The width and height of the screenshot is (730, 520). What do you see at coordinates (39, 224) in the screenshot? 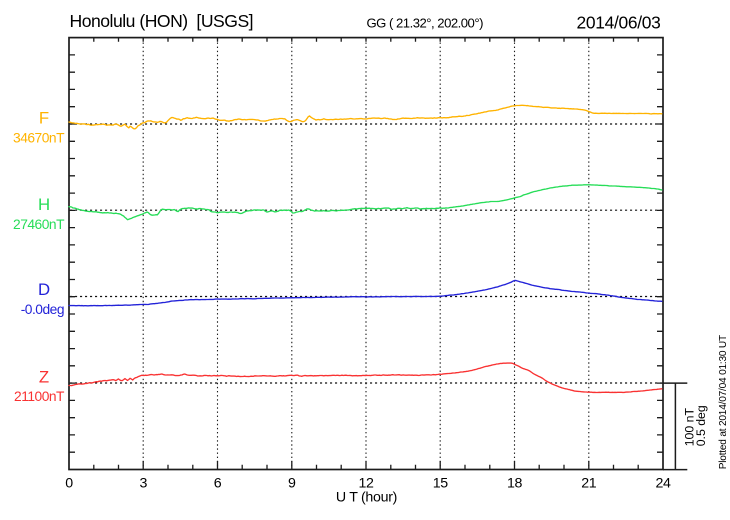
I see `svg-text: 27460nT` at bounding box center [39, 224].